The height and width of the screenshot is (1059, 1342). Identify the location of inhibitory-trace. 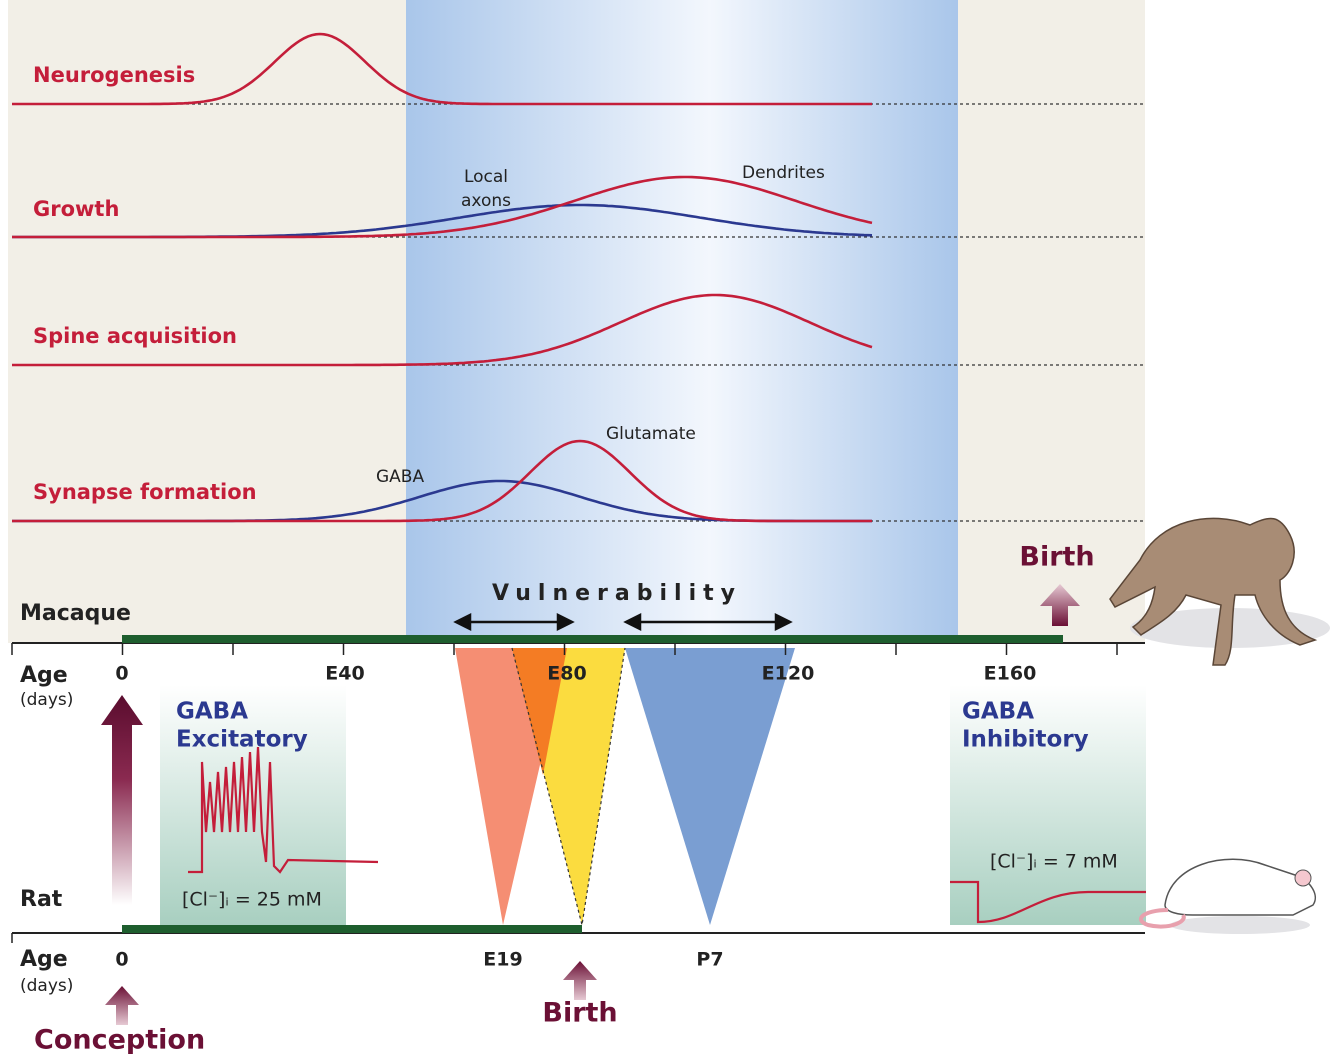
(1048, 902).